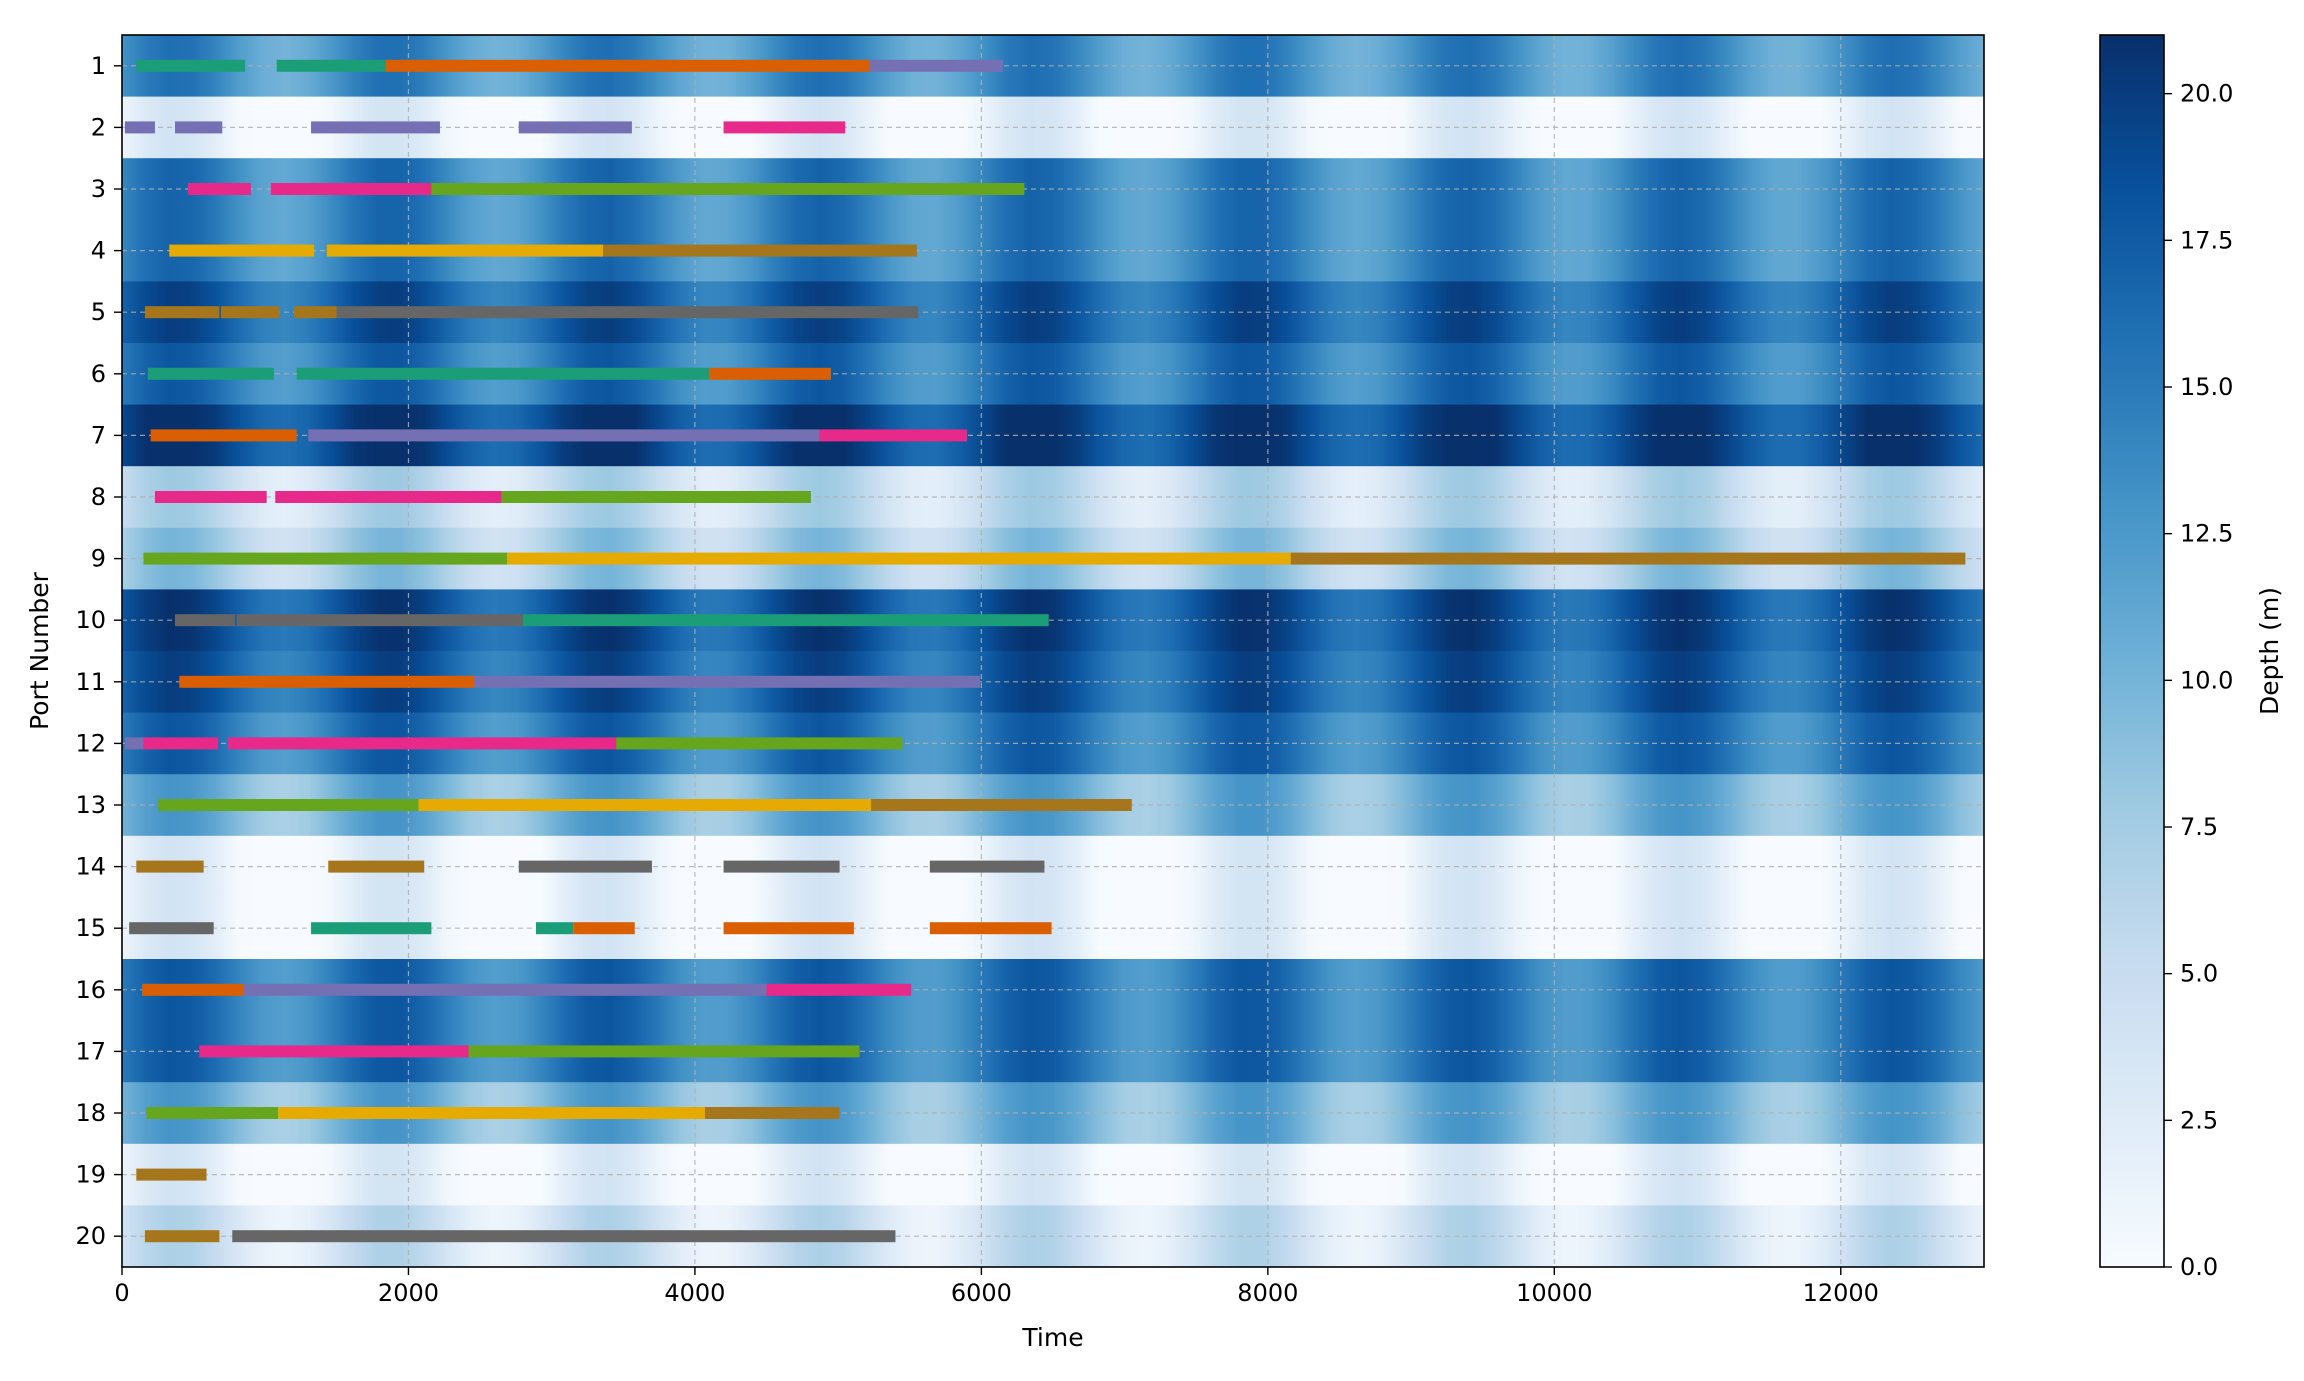  What do you see at coordinates (98, 374) in the screenshot?
I see `y-tick-label: 6` at bounding box center [98, 374].